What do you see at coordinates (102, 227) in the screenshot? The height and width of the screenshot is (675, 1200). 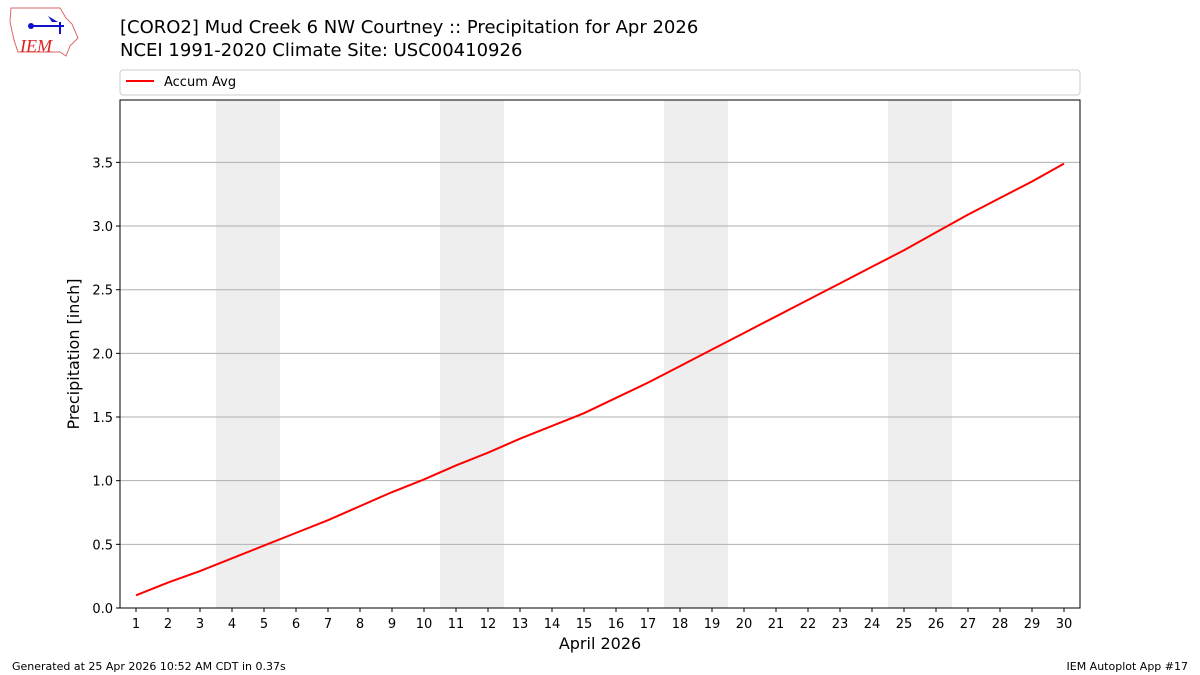 I see `y-tick-label: 3.0` at bounding box center [102, 227].